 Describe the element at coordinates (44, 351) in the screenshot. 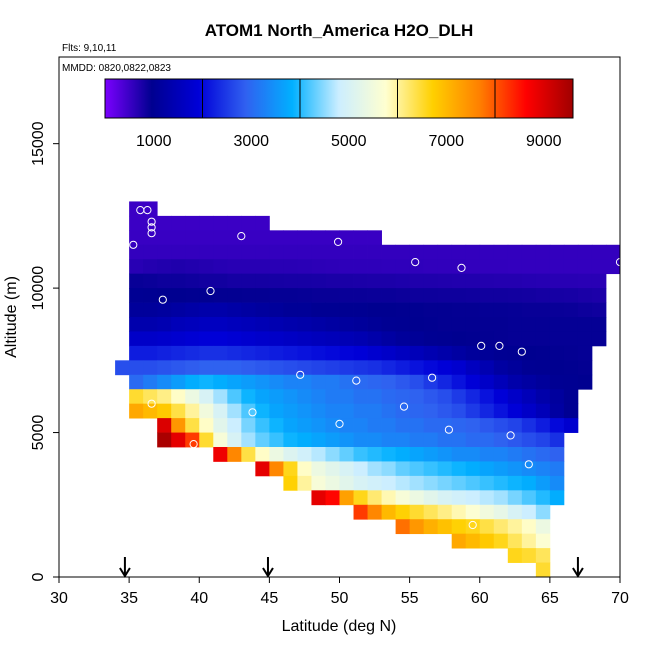

I see `y-axis-ticks: 0 5000 10000 15000` at that location.